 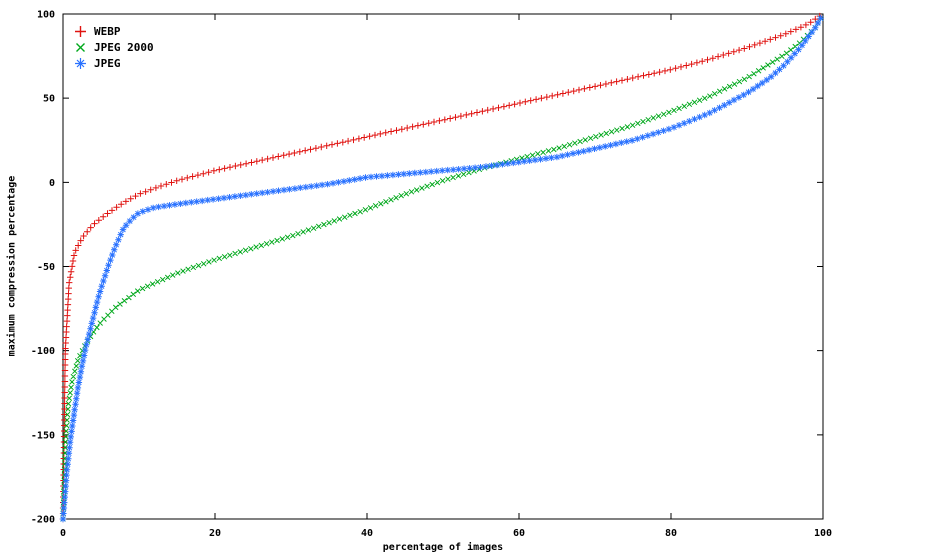 What do you see at coordinates (107, 31) in the screenshot?
I see `legend-label-webp: WEBP` at bounding box center [107, 31].